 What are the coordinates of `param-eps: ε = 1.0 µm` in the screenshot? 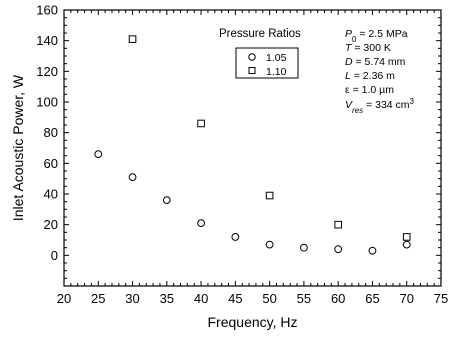 It's located at (369, 90).